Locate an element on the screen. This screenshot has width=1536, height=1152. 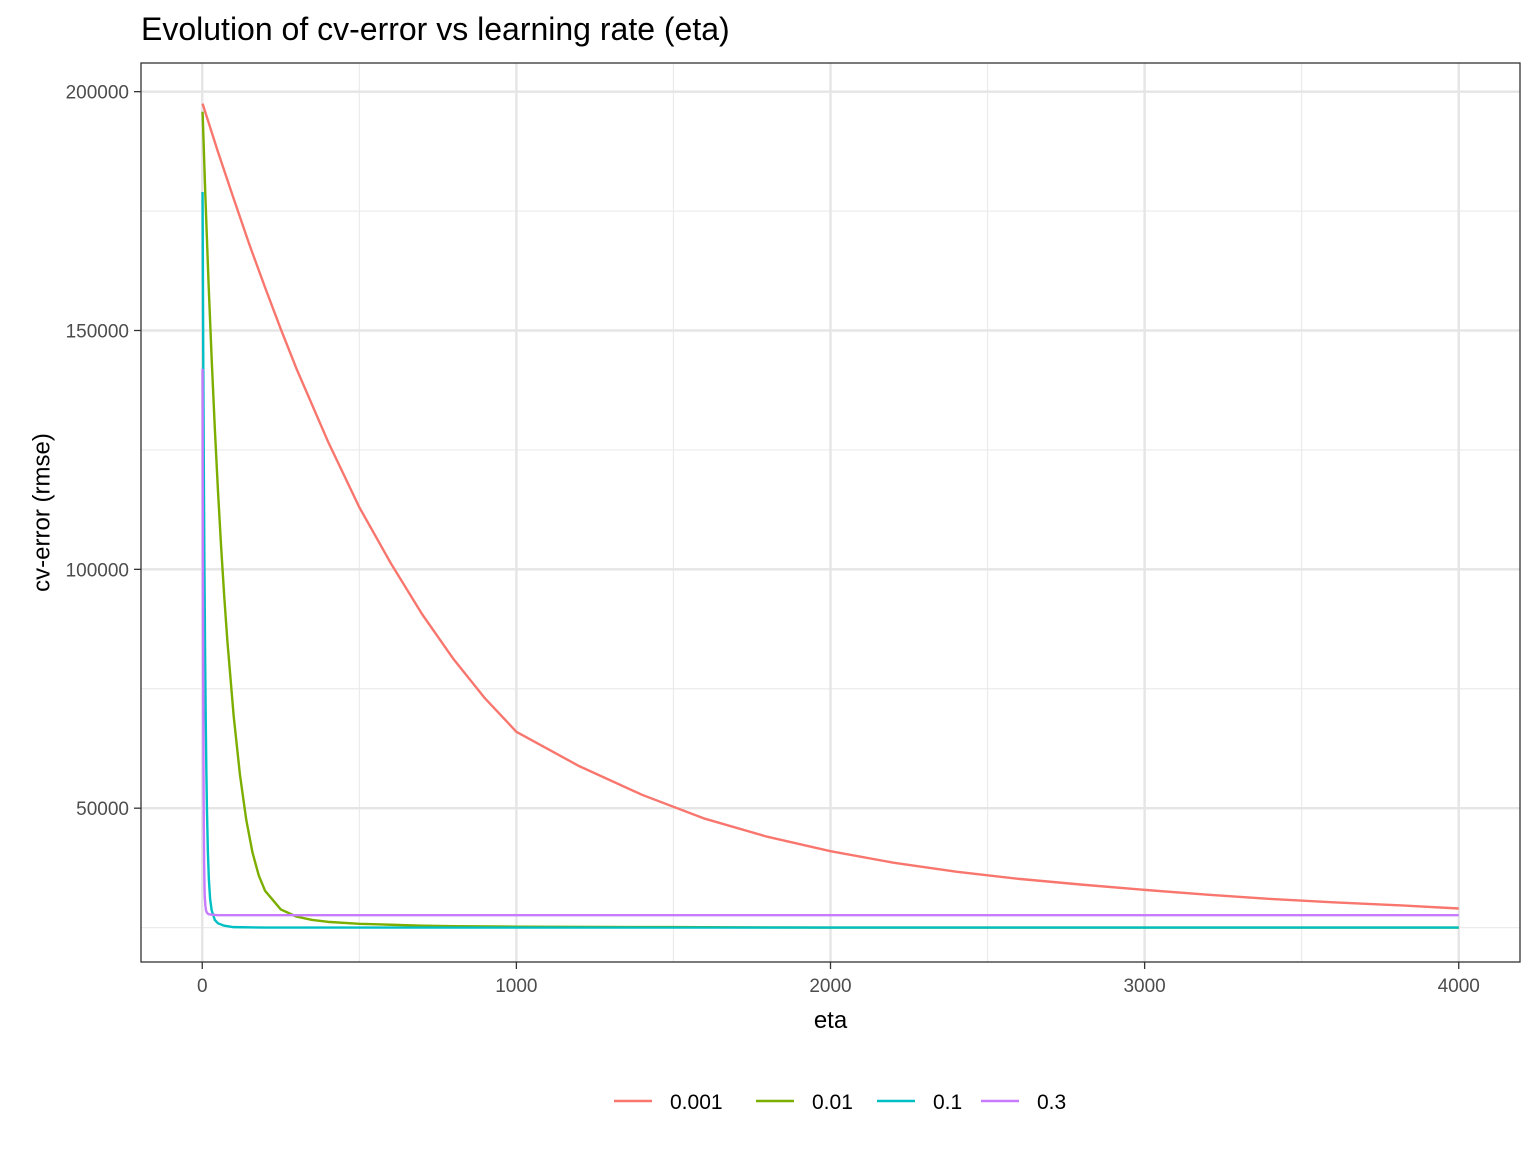
x-tick-label: 1000 is located at coordinates (516, 986).